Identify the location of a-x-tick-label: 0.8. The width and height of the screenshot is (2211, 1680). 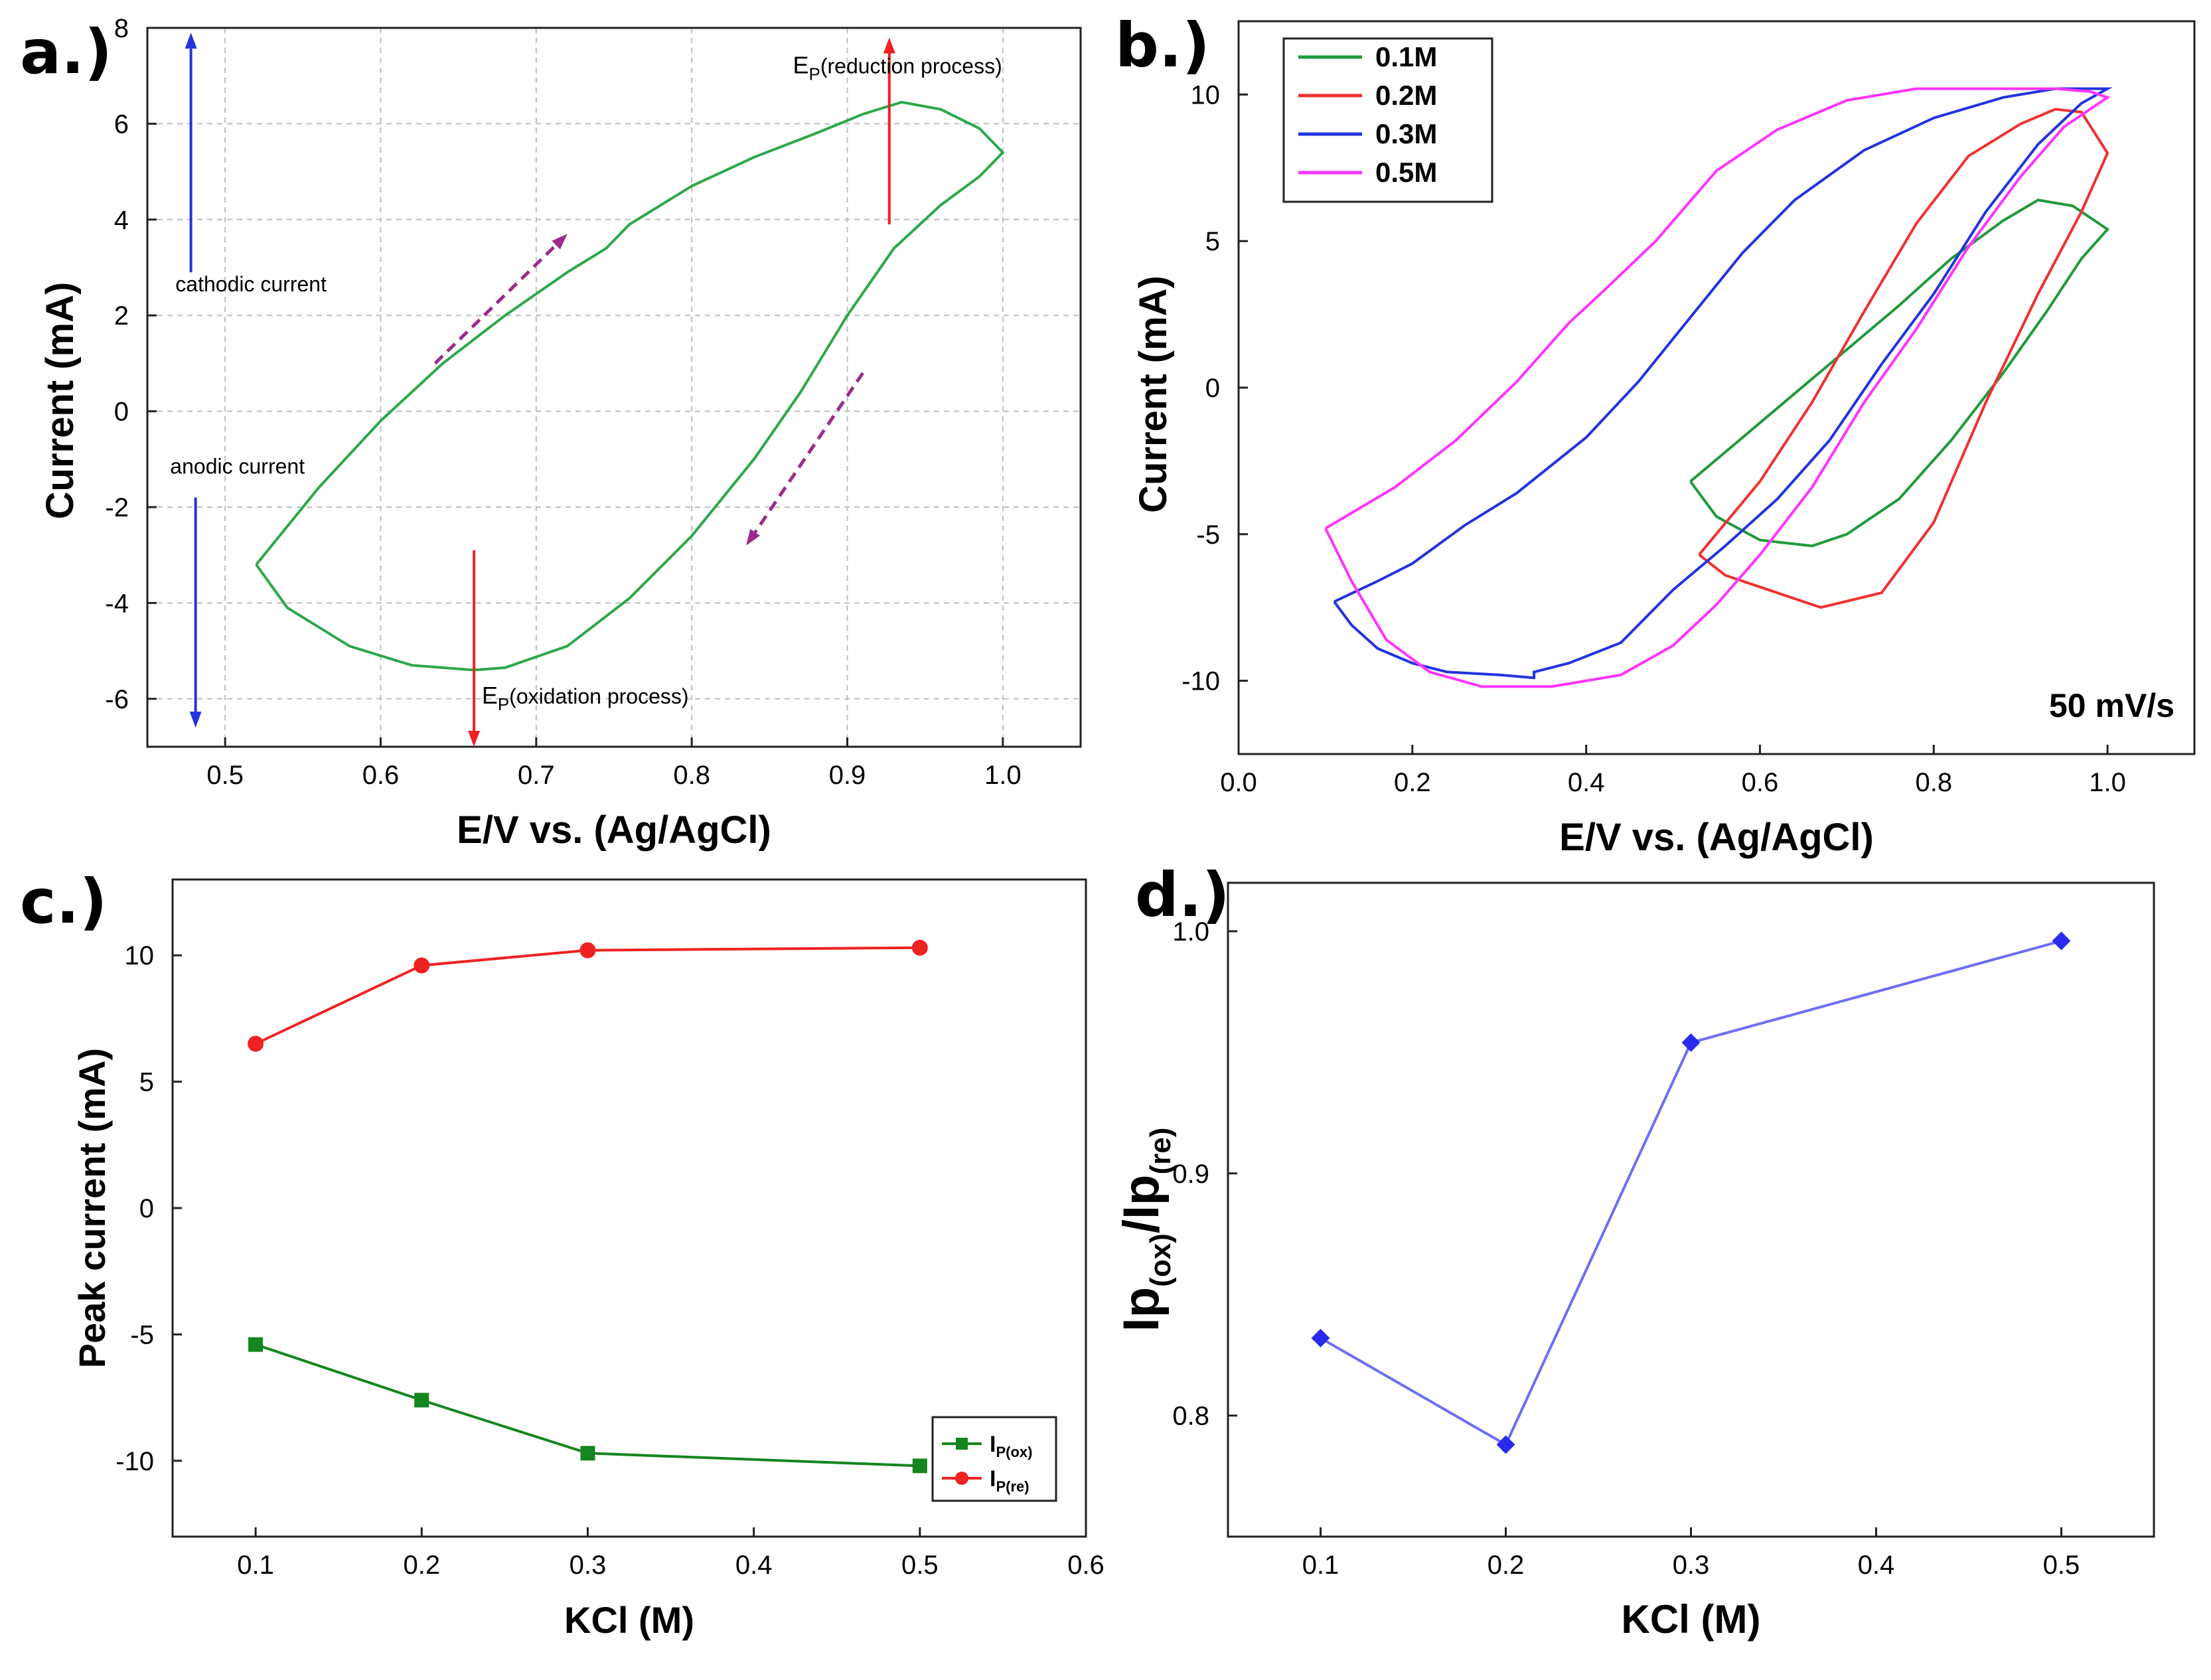
(691, 775).